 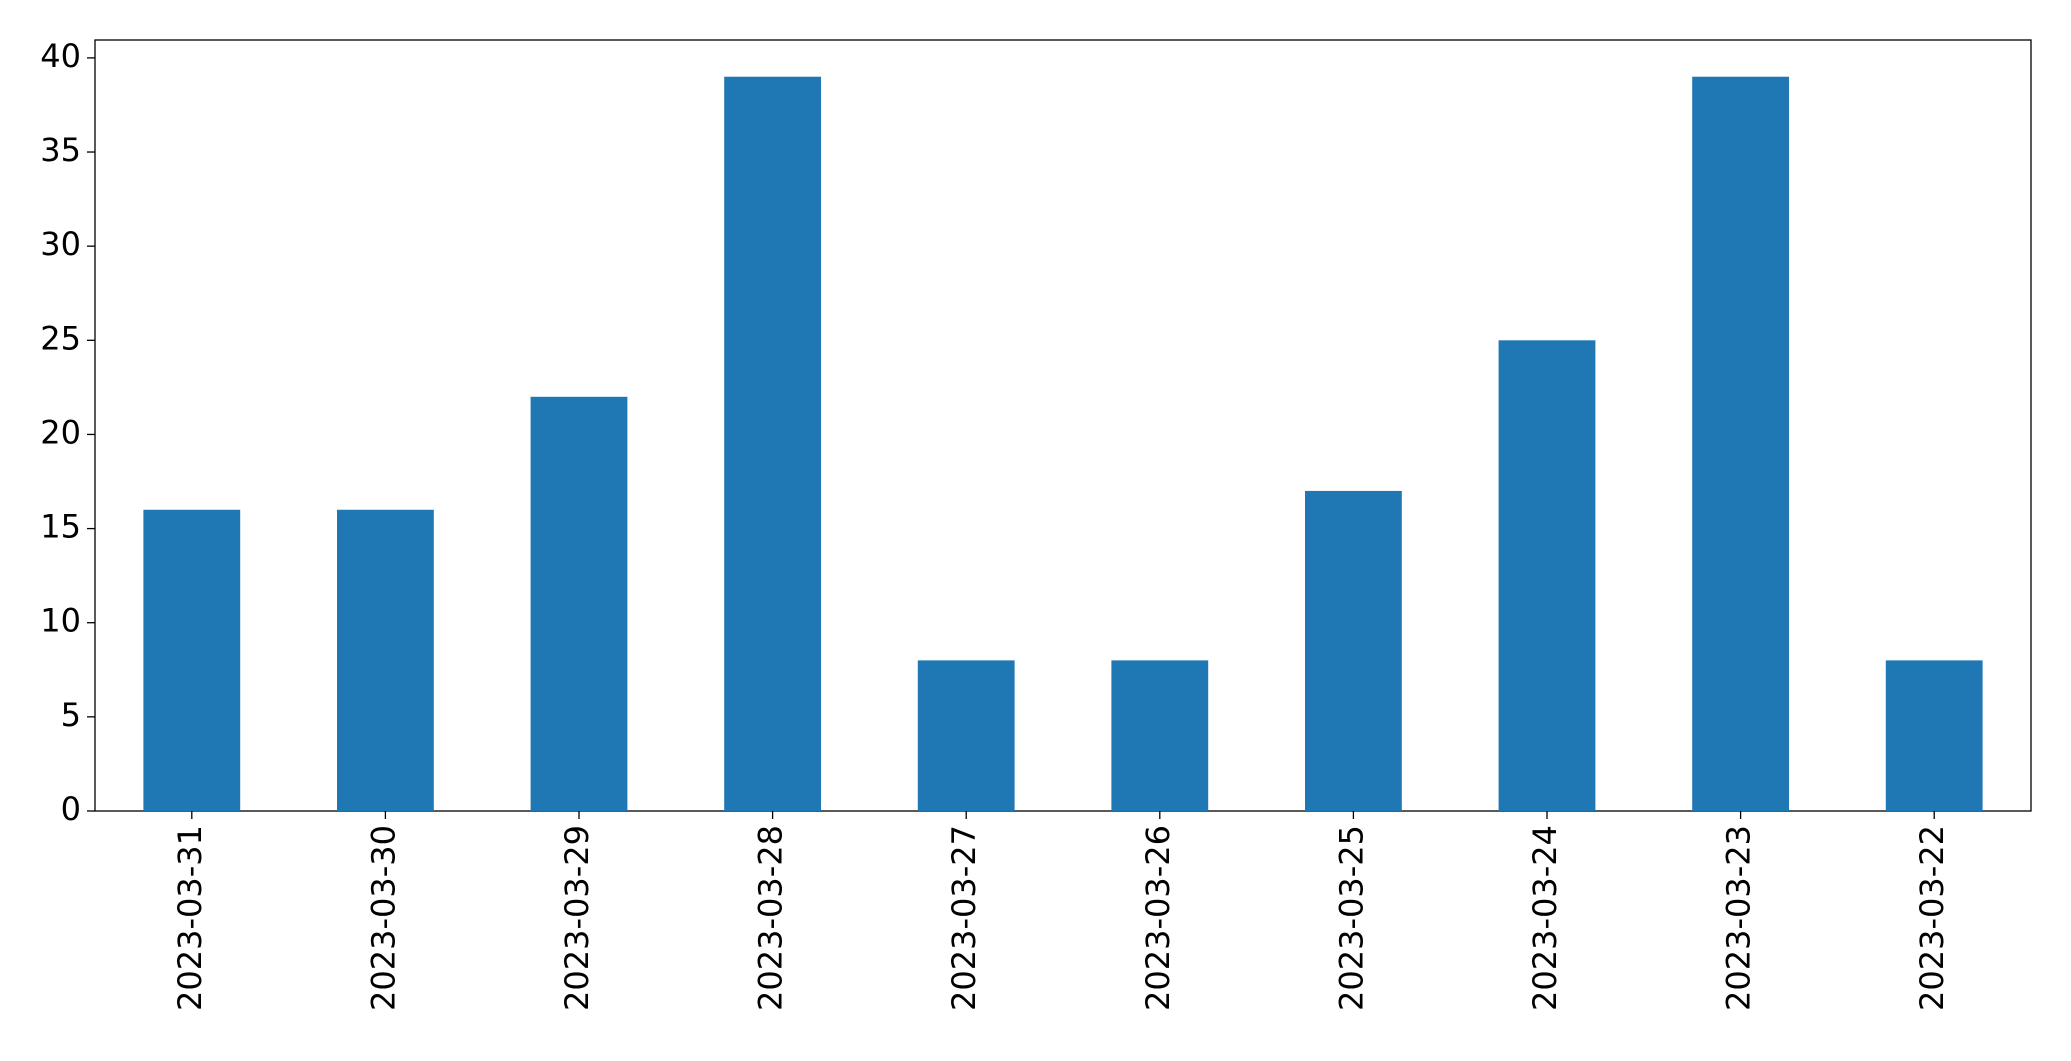 What do you see at coordinates (60, 621) in the screenshot?
I see `y-tick-label: 10` at bounding box center [60, 621].